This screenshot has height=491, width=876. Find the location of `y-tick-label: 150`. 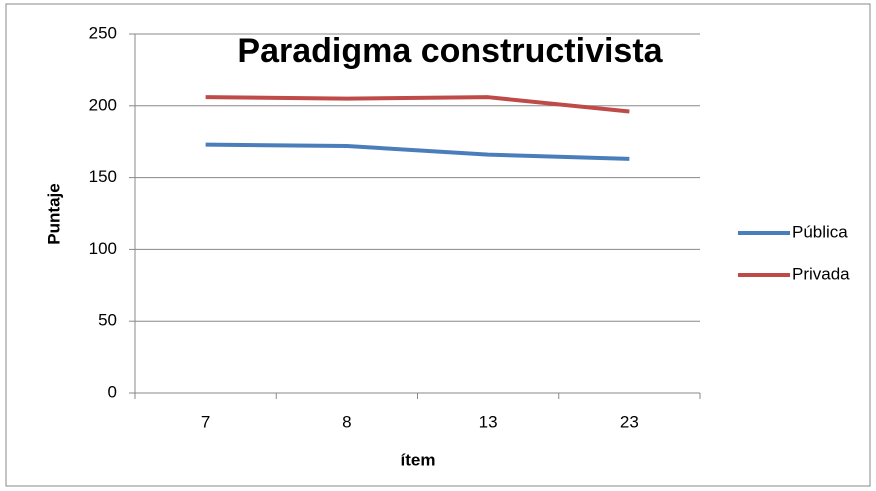

y-tick-label: 150 is located at coordinates (103, 176).